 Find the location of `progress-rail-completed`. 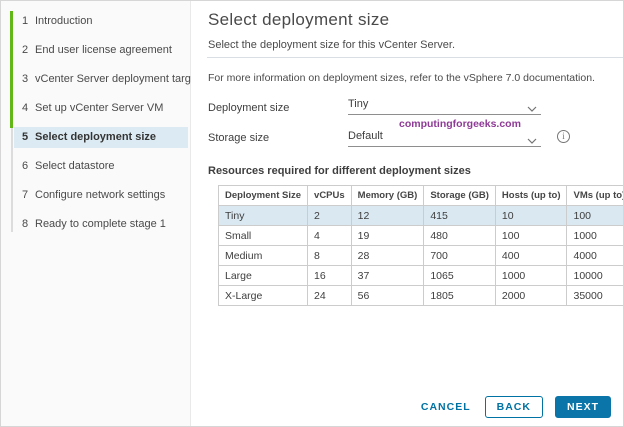

progress-rail-completed is located at coordinates (11, 69).